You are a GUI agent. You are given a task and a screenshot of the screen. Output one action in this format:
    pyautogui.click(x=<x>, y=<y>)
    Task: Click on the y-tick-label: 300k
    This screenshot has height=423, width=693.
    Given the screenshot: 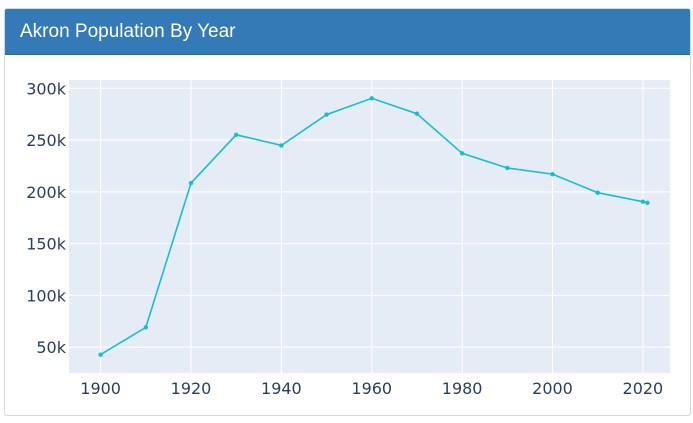 What is the action you would take?
    pyautogui.click(x=46, y=88)
    